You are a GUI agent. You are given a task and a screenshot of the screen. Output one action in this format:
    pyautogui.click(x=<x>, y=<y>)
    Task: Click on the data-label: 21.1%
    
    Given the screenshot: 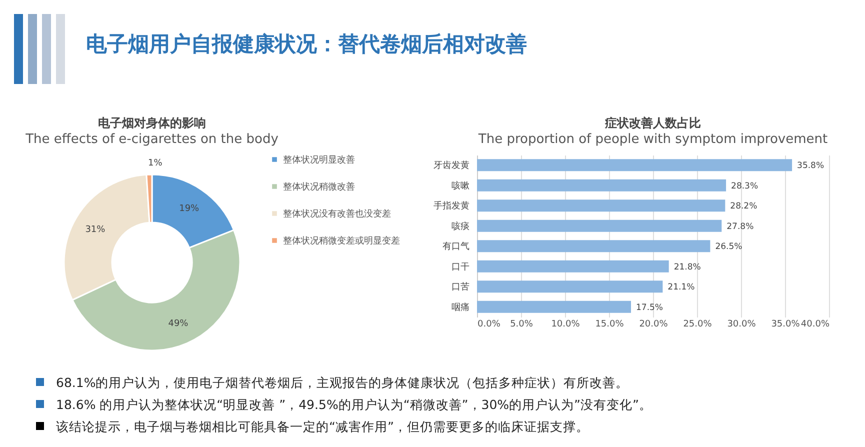 What is the action you would take?
    pyautogui.click(x=681, y=287)
    